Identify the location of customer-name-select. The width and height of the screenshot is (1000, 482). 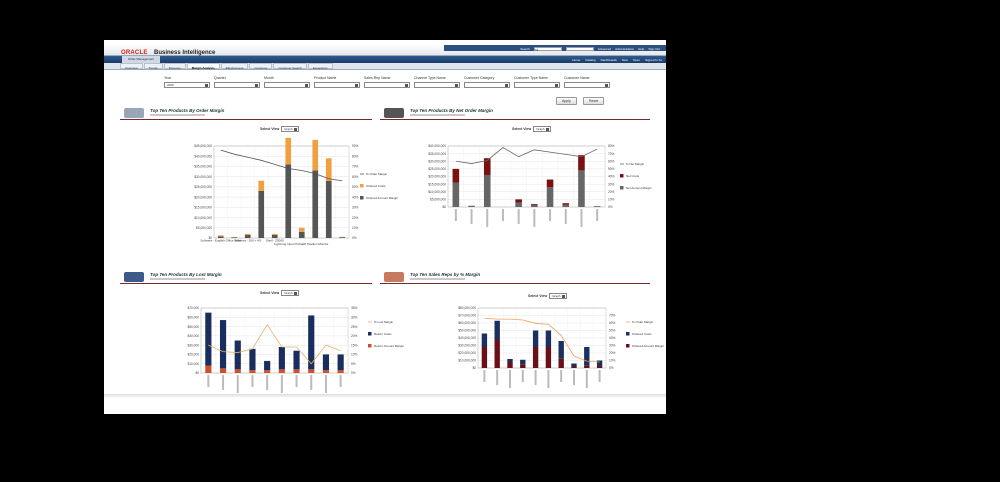
(587, 85).